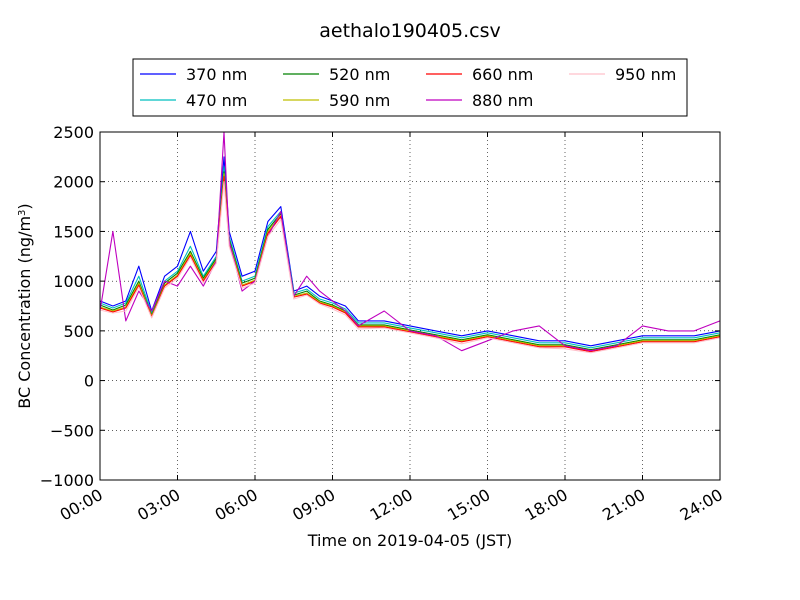 The height and width of the screenshot is (600, 800). I want to click on legend-label: 370 nm, so click(216, 74).